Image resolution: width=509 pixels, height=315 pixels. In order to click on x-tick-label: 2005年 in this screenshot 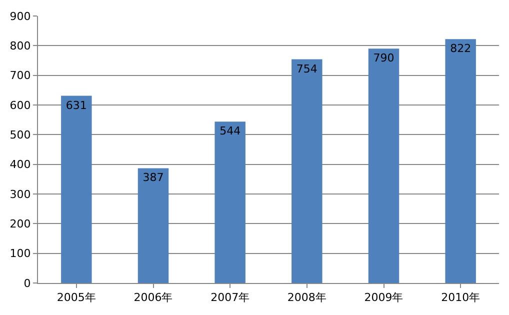, I will do `click(76, 297)`.